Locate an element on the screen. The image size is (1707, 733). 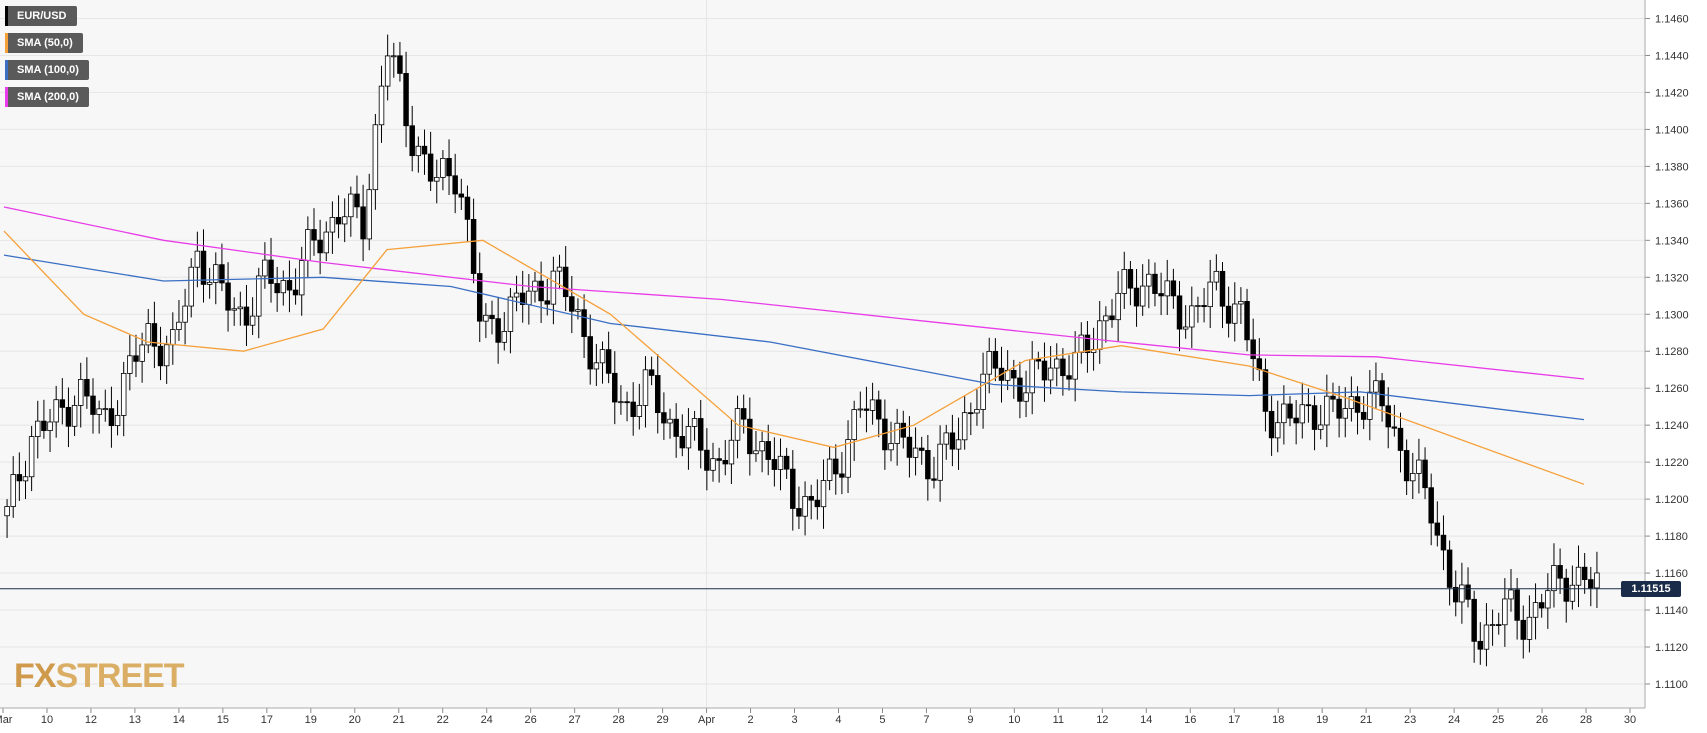
x-tick-label: 27 is located at coordinates (575, 720).